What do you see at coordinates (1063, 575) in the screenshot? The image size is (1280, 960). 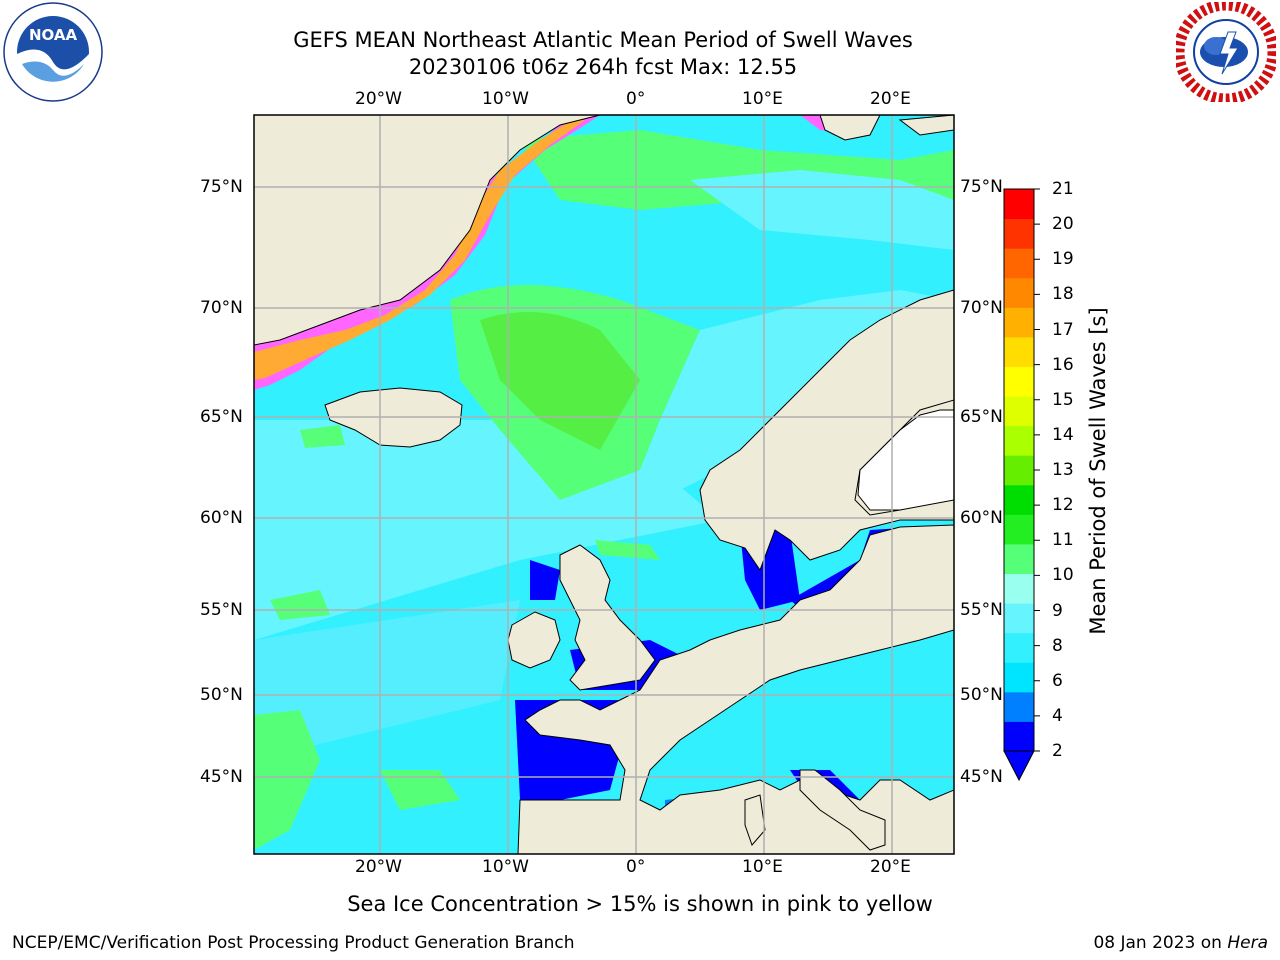 I see `colorbar-tick-label: 10` at bounding box center [1063, 575].